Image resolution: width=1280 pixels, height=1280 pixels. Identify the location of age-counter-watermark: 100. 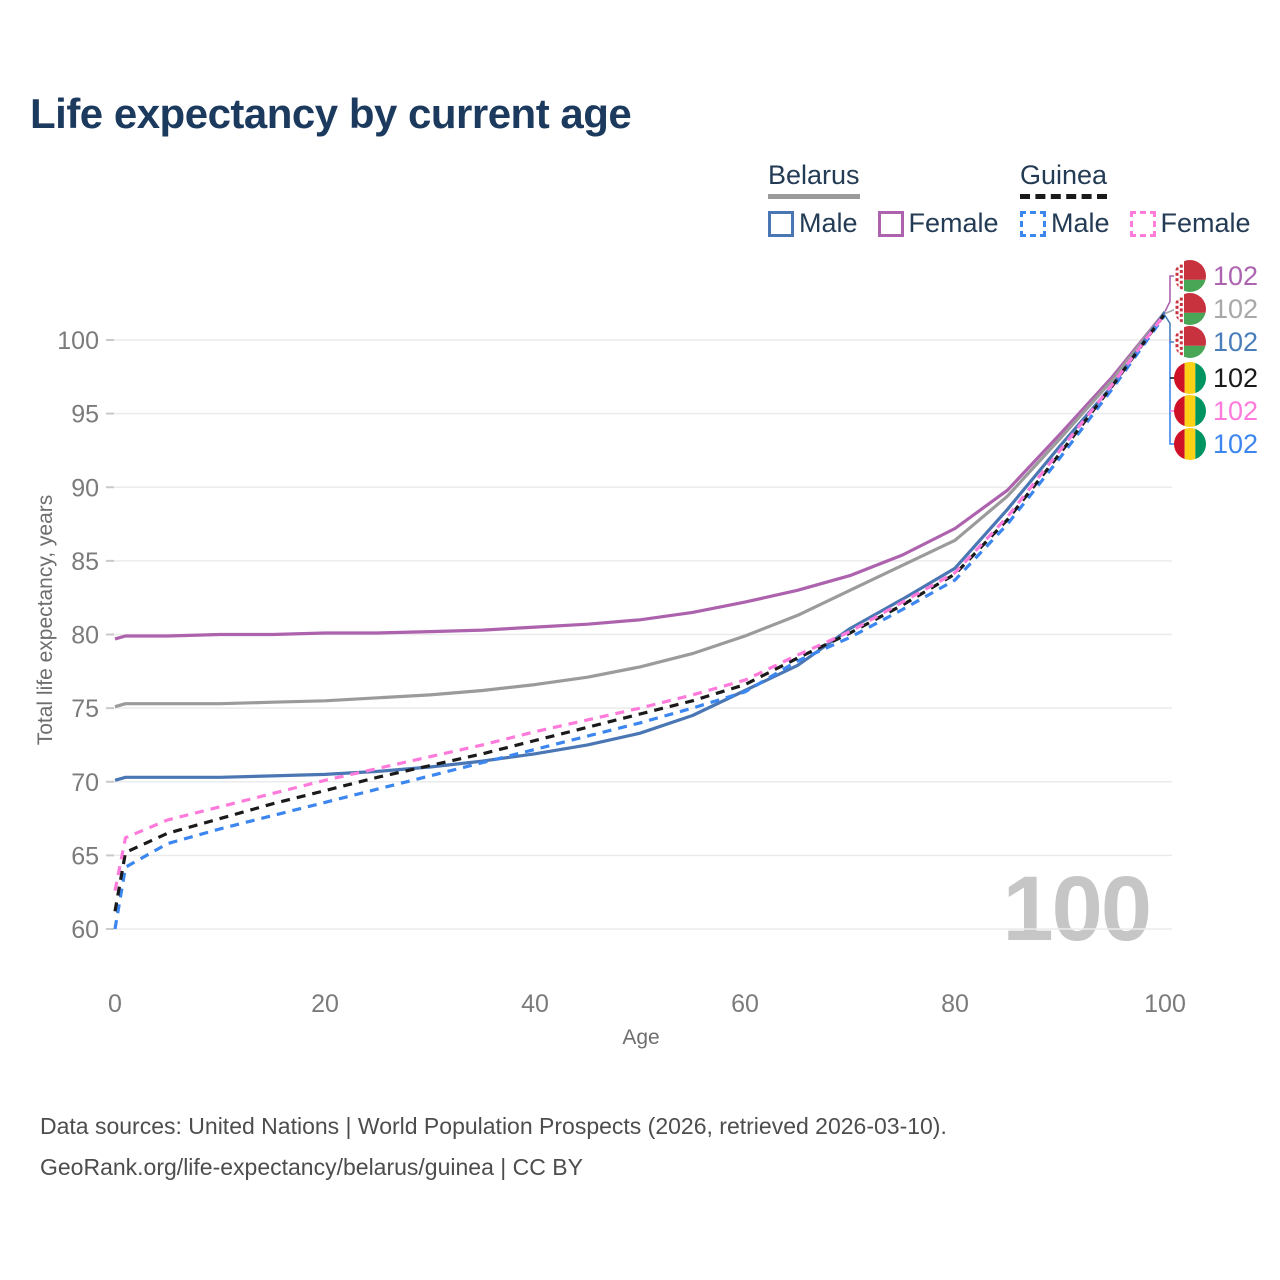
(1077, 909).